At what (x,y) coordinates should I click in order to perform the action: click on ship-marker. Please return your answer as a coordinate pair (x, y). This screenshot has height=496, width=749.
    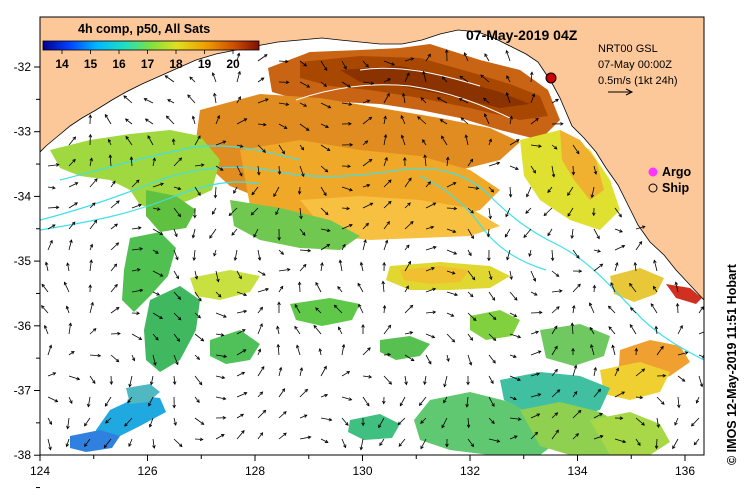
    Looking at the image, I should click on (551, 78).